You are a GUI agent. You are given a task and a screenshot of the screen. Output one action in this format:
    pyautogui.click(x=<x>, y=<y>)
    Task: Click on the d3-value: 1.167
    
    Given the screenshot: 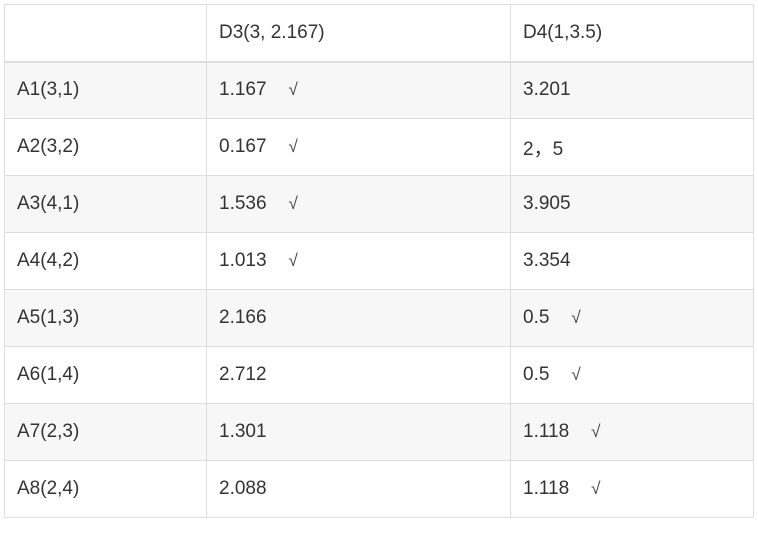 What is the action you would take?
    pyautogui.click(x=243, y=90)
    